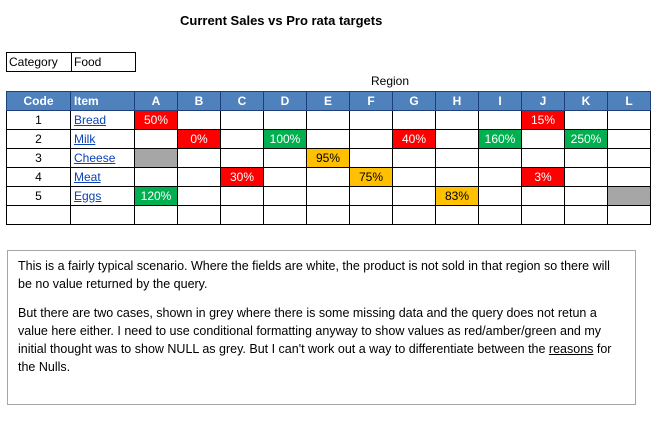 The image size is (658, 423). What do you see at coordinates (328, 101) in the screenshot?
I see `header-region-e: E` at bounding box center [328, 101].